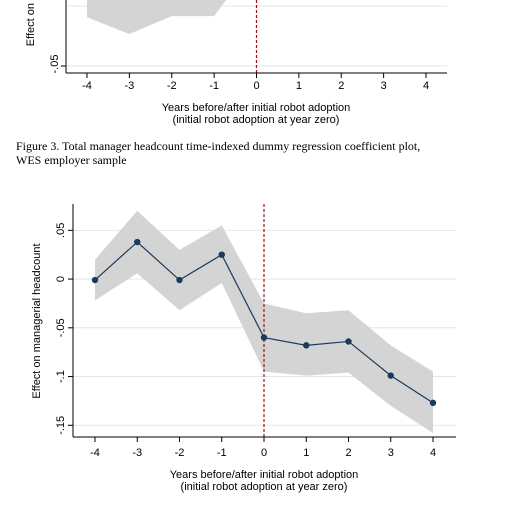 The width and height of the screenshot is (520, 520). Describe the element at coordinates (61, 230) in the screenshot. I see `y-tick-label: .05` at that location.